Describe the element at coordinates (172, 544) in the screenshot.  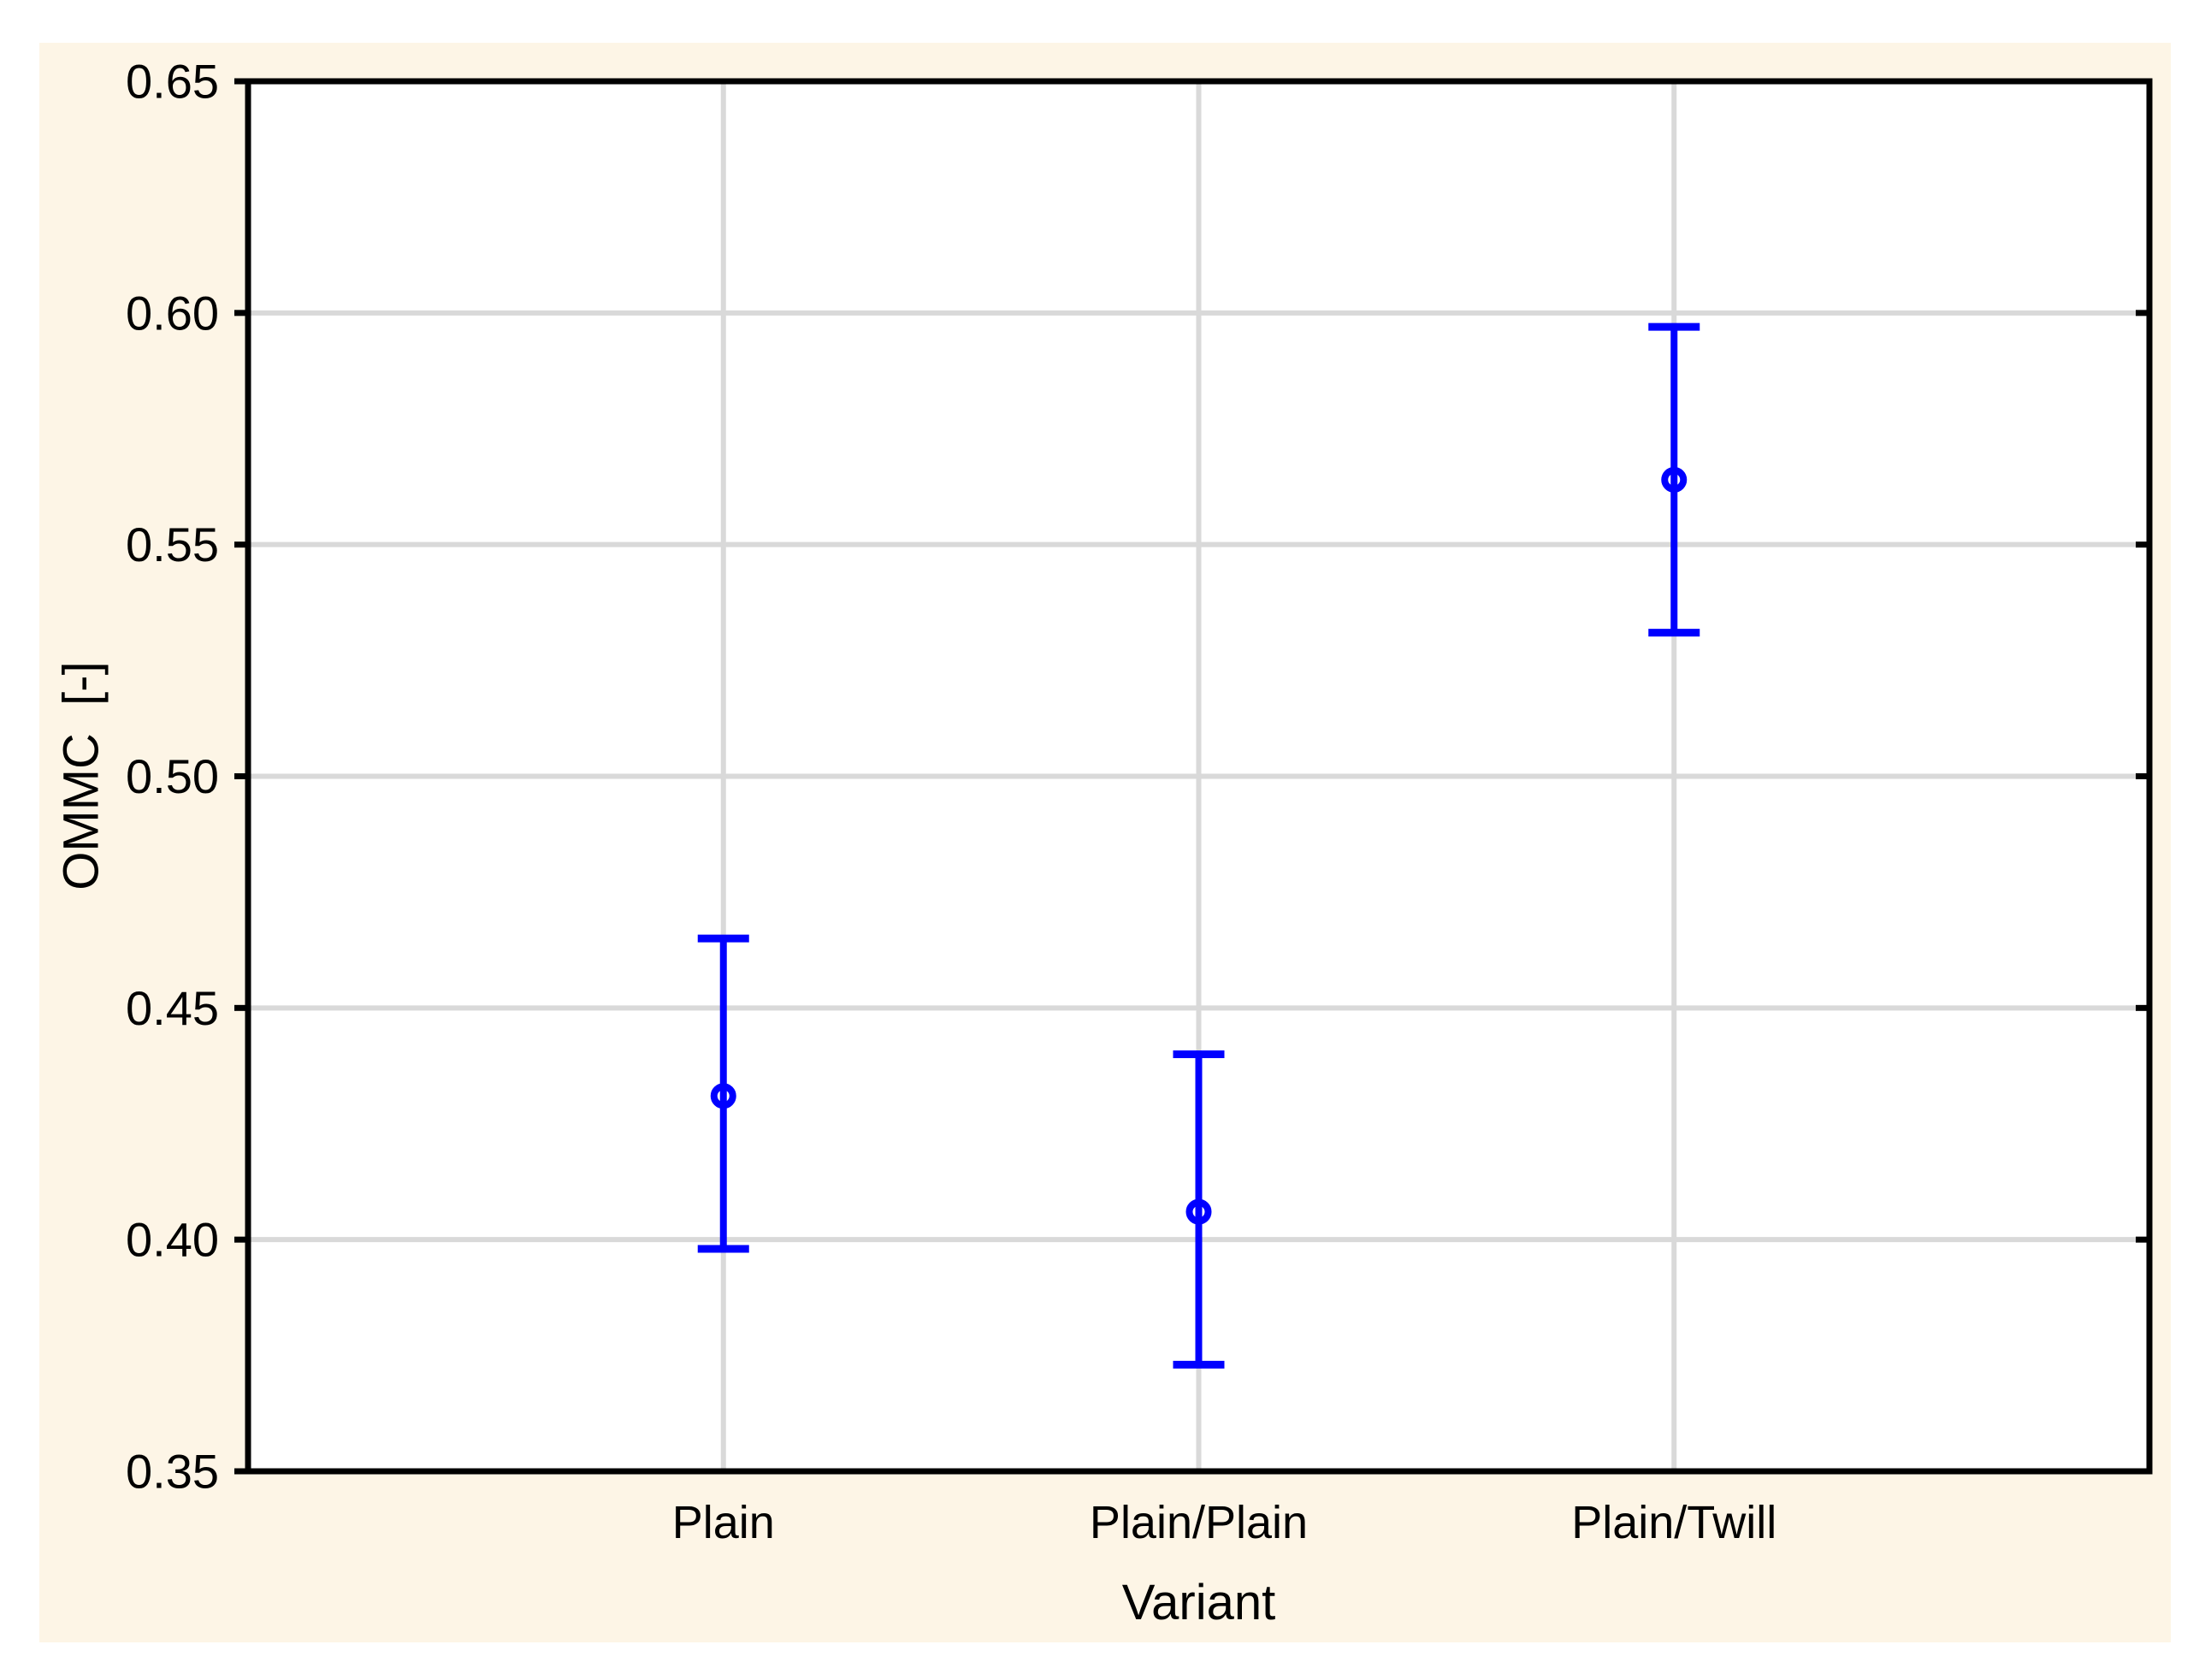
I see `y-tick-label: 0.55` at that location.